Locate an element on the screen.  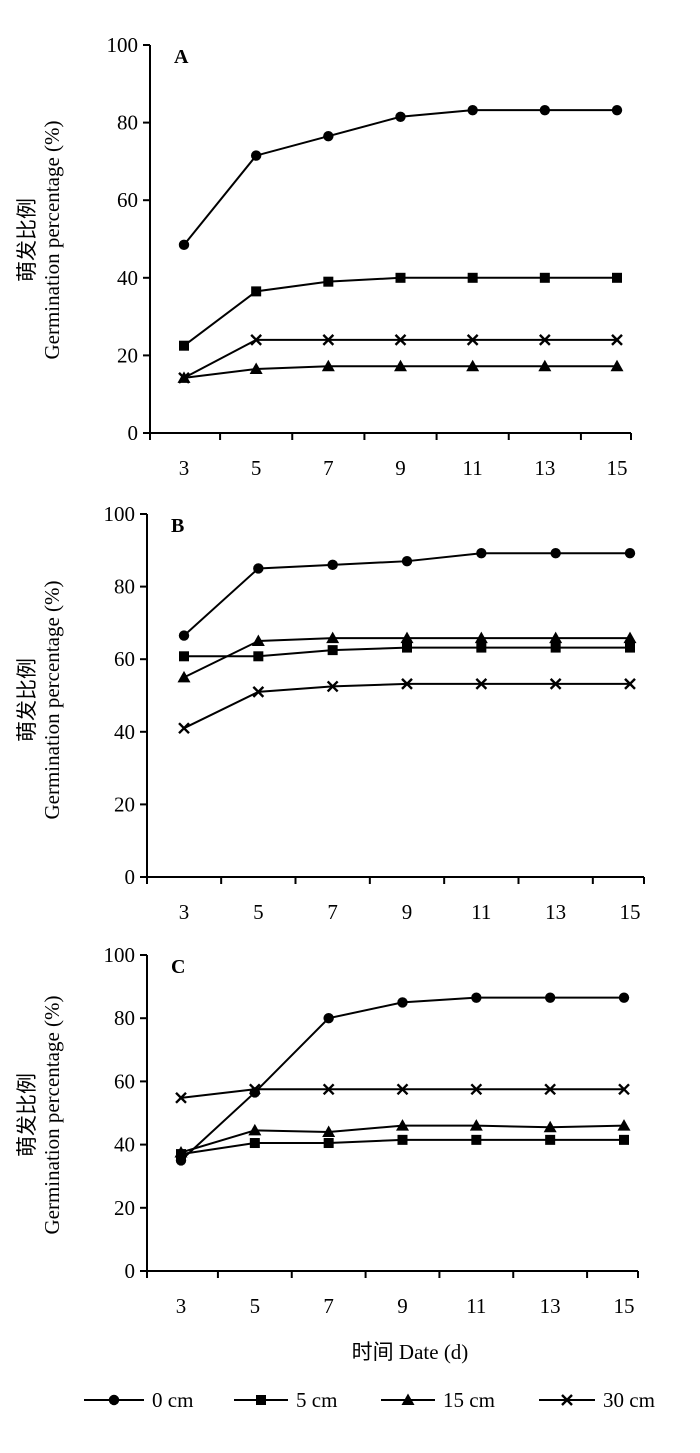
y-axis-title: 萌发比例 Germination percentage (%) is located at coordinates (39, 1114).